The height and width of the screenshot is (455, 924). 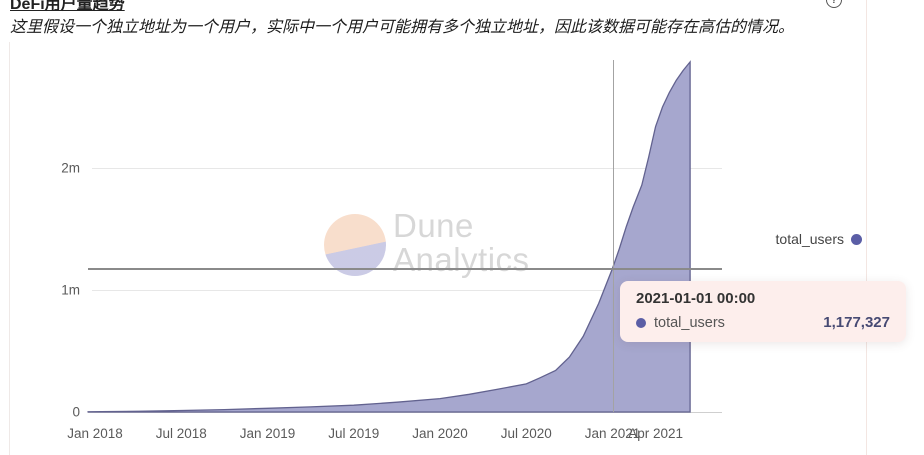 I want to click on x-axis-label: Jul 2019, so click(x=354, y=433).